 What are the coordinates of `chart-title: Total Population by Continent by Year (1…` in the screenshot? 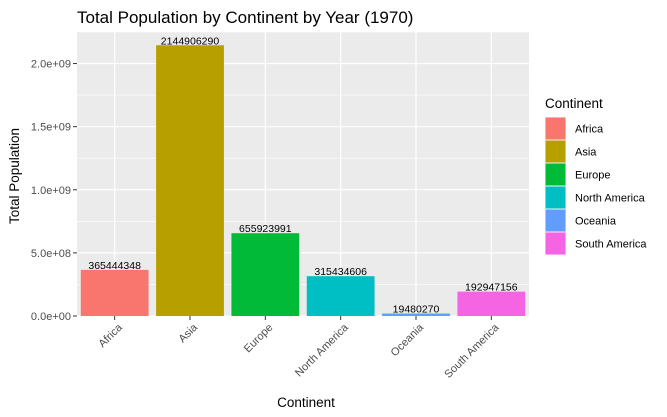 It's located at (245, 17).